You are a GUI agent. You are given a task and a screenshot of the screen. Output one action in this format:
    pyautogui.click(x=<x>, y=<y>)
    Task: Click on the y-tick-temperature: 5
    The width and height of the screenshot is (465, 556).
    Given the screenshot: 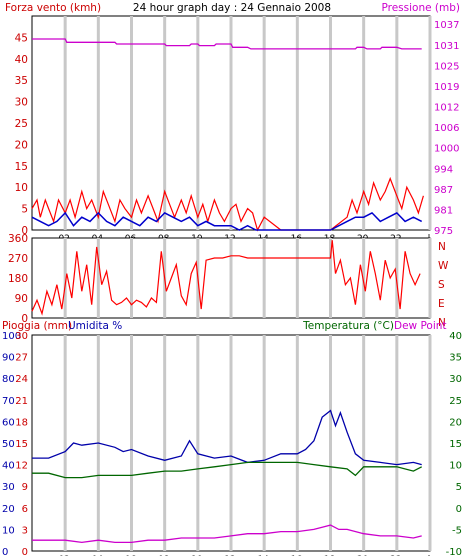 What is the action you would take?
    pyautogui.click(x=459, y=487)
    